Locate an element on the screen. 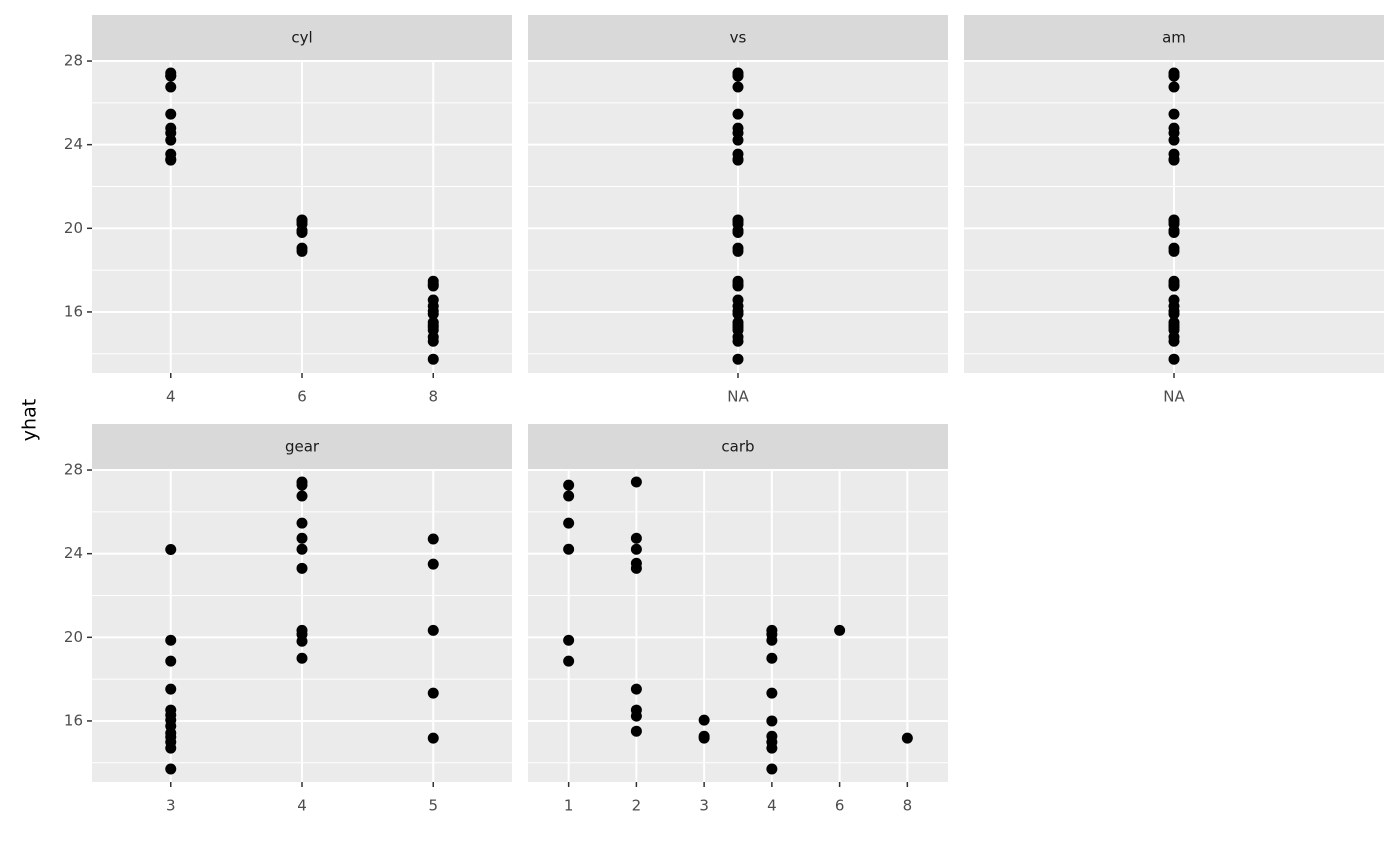 The width and height of the screenshot is (1400, 866). y-axis-title: yhat is located at coordinates (30, 420).